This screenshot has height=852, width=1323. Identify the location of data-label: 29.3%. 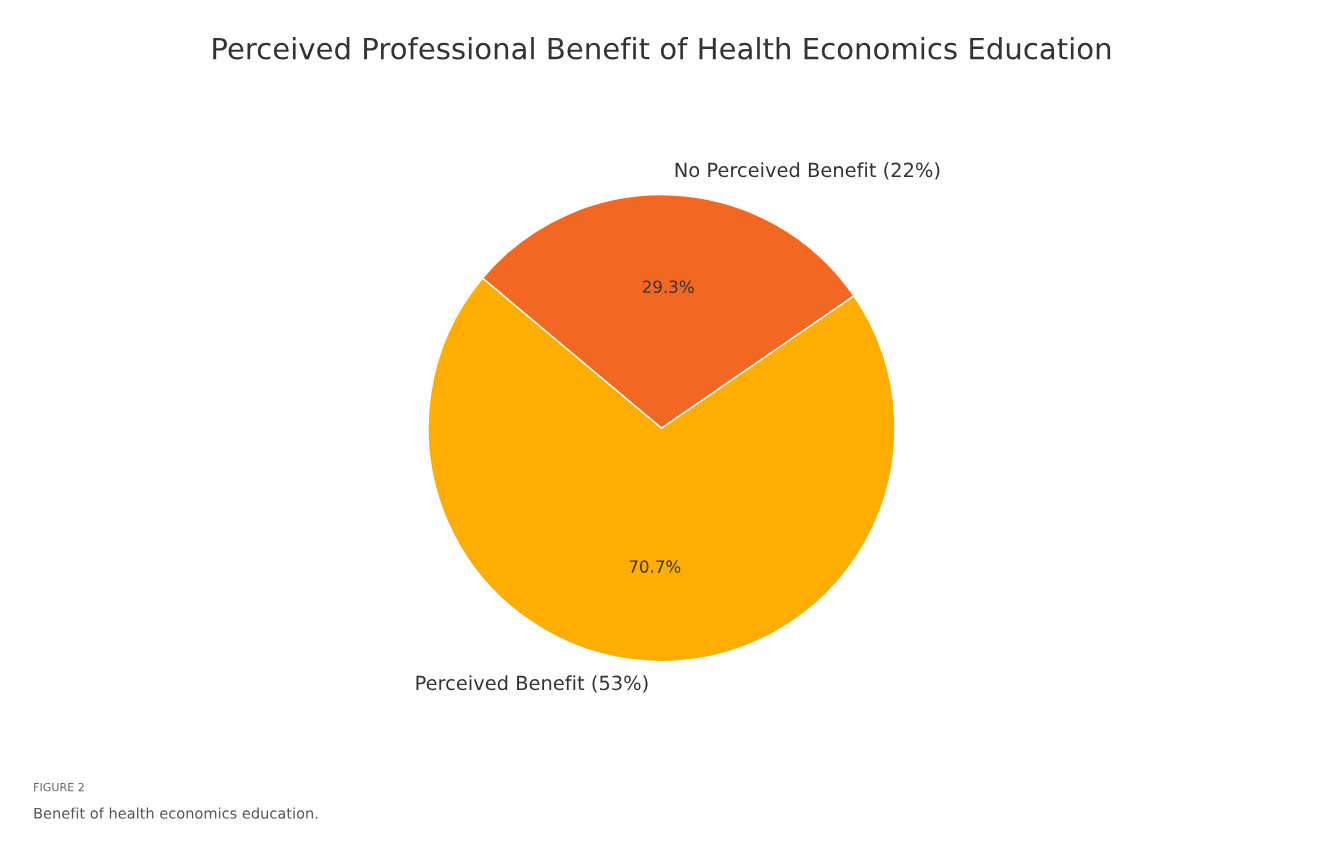
(668, 287).